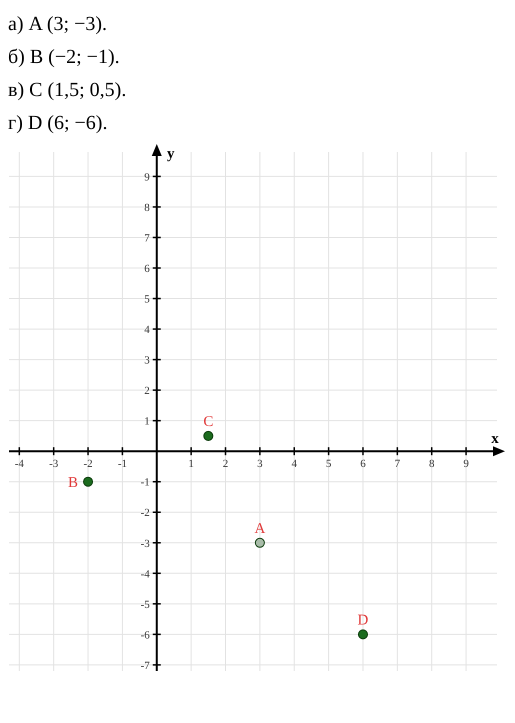 Image resolution: width=515 pixels, height=723 pixels. What do you see at coordinates (145, 604) in the screenshot?
I see `y-tick-label: -5` at bounding box center [145, 604].